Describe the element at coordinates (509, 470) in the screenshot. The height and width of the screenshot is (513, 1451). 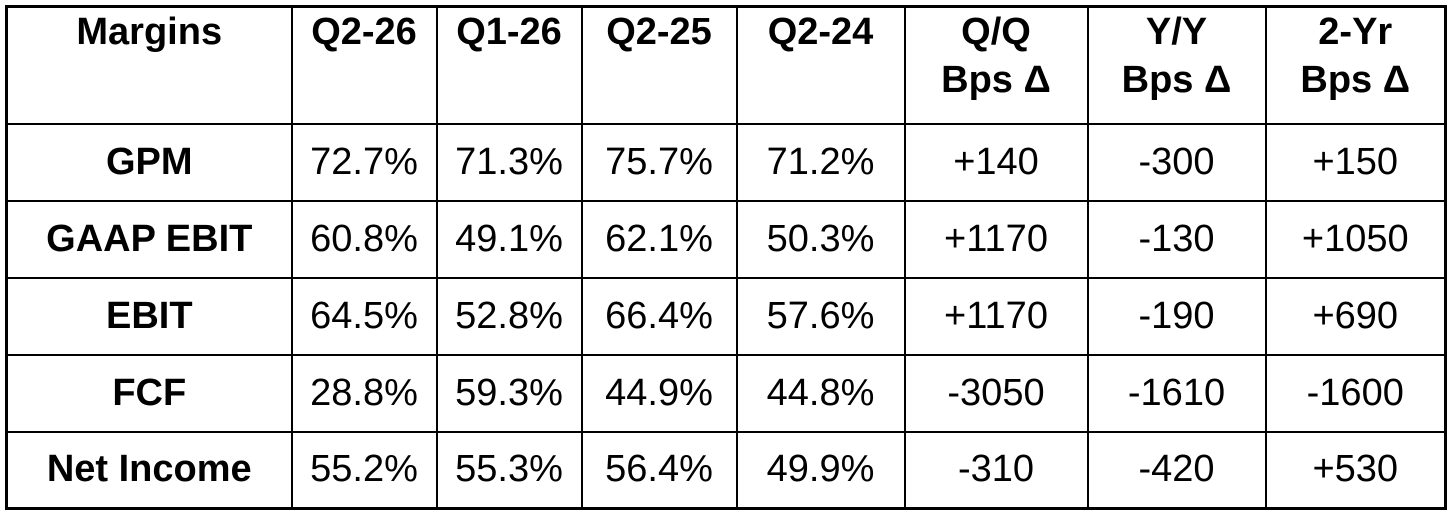
I see `cell-net-income-q1-26: 55.3%` at that location.